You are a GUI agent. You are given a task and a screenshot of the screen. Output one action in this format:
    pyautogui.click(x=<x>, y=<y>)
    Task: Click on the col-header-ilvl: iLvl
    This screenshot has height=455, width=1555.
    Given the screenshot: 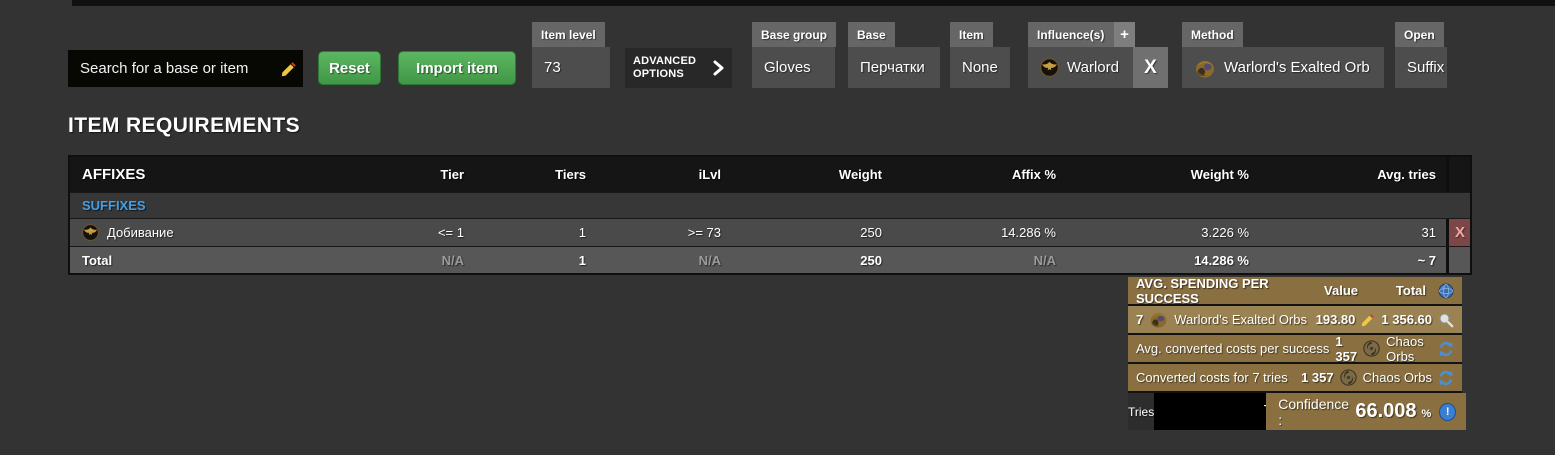 What is the action you would take?
    pyautogui.click(x=709, y=174)
    